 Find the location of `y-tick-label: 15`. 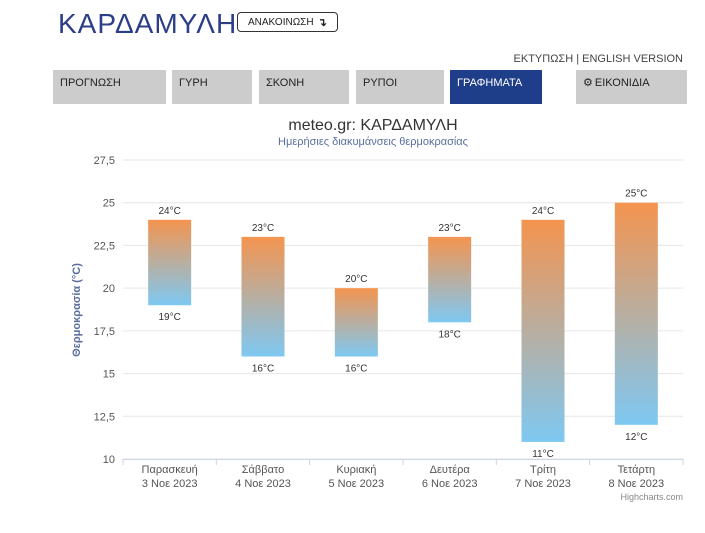

y-tick-label: 15 is located at coordinates (109, 375).